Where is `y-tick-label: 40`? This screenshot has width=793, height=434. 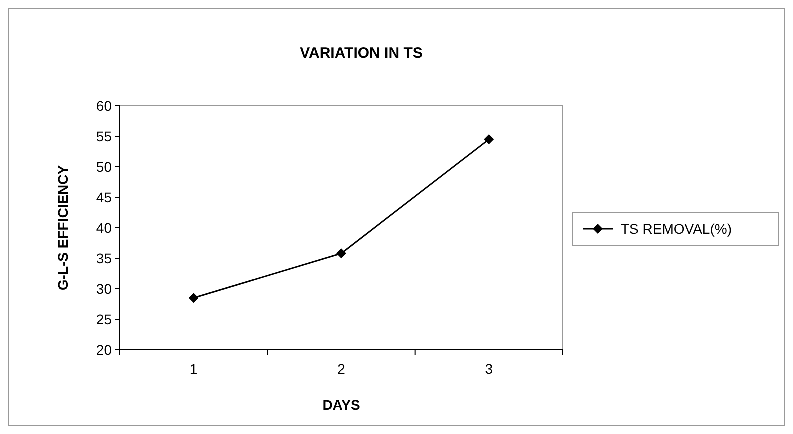
y-tick-label: 40 is located at coordinates (104, 228).